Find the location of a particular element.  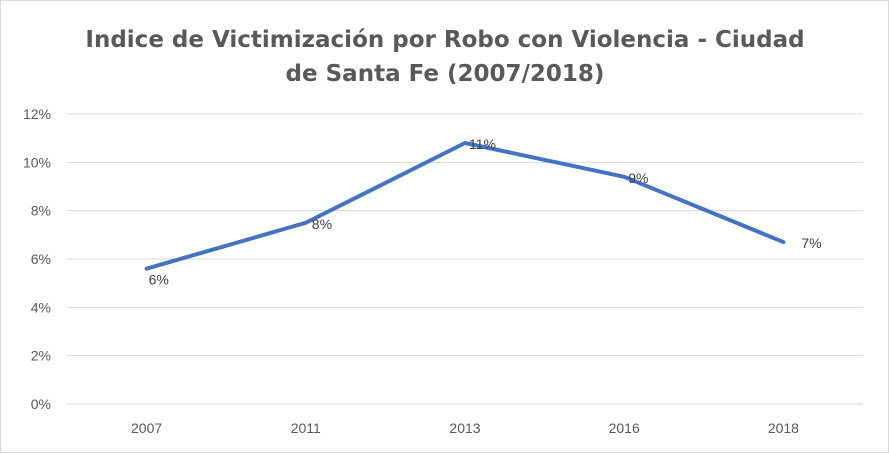

y-tick-label: 12% is located at coordinates (37, 114).